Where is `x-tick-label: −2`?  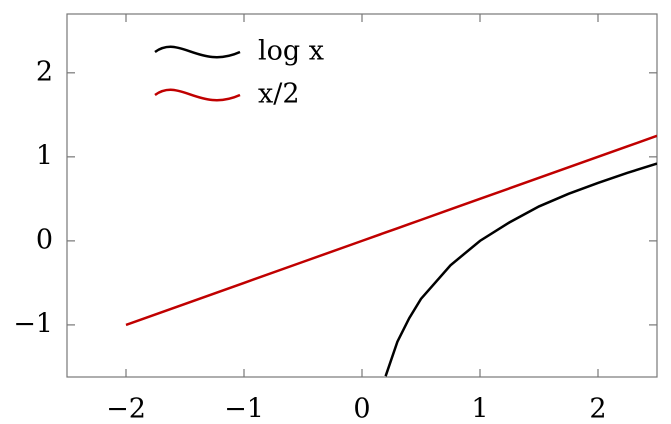 x-tick-label: −2 is located at coordinates (126, 409).